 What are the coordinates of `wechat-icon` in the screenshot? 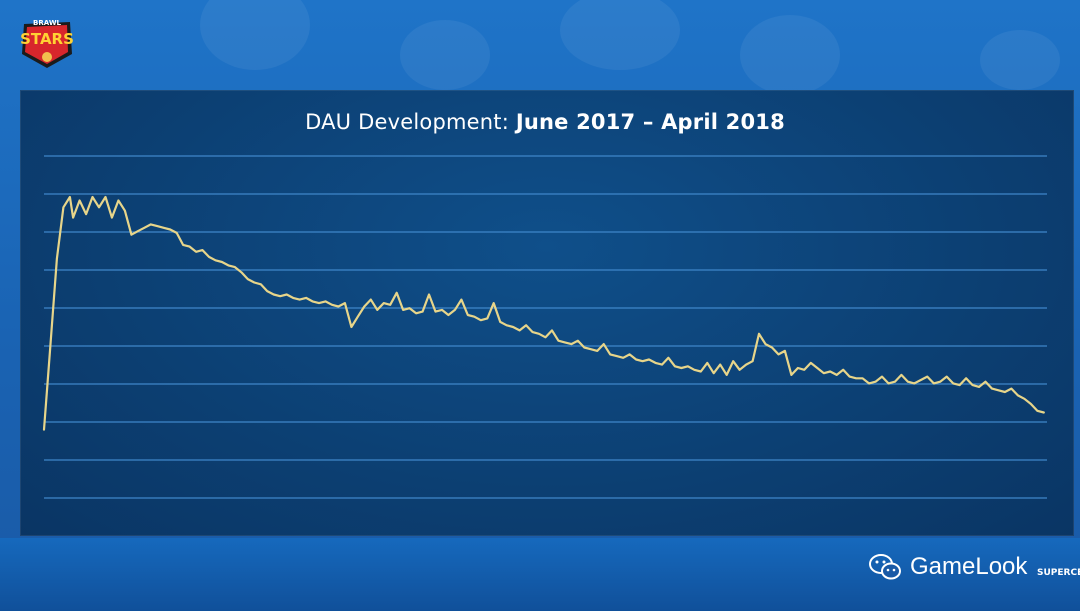 It's located at (885, 567).